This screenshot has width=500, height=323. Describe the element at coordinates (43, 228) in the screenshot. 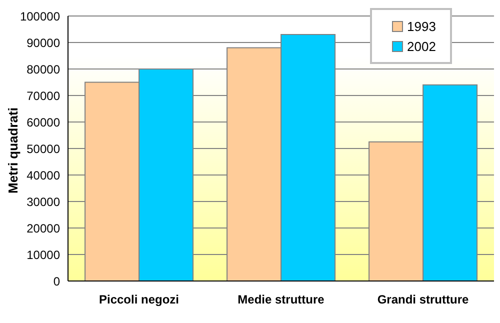

I see `y-tick-label: 20000` at that location.